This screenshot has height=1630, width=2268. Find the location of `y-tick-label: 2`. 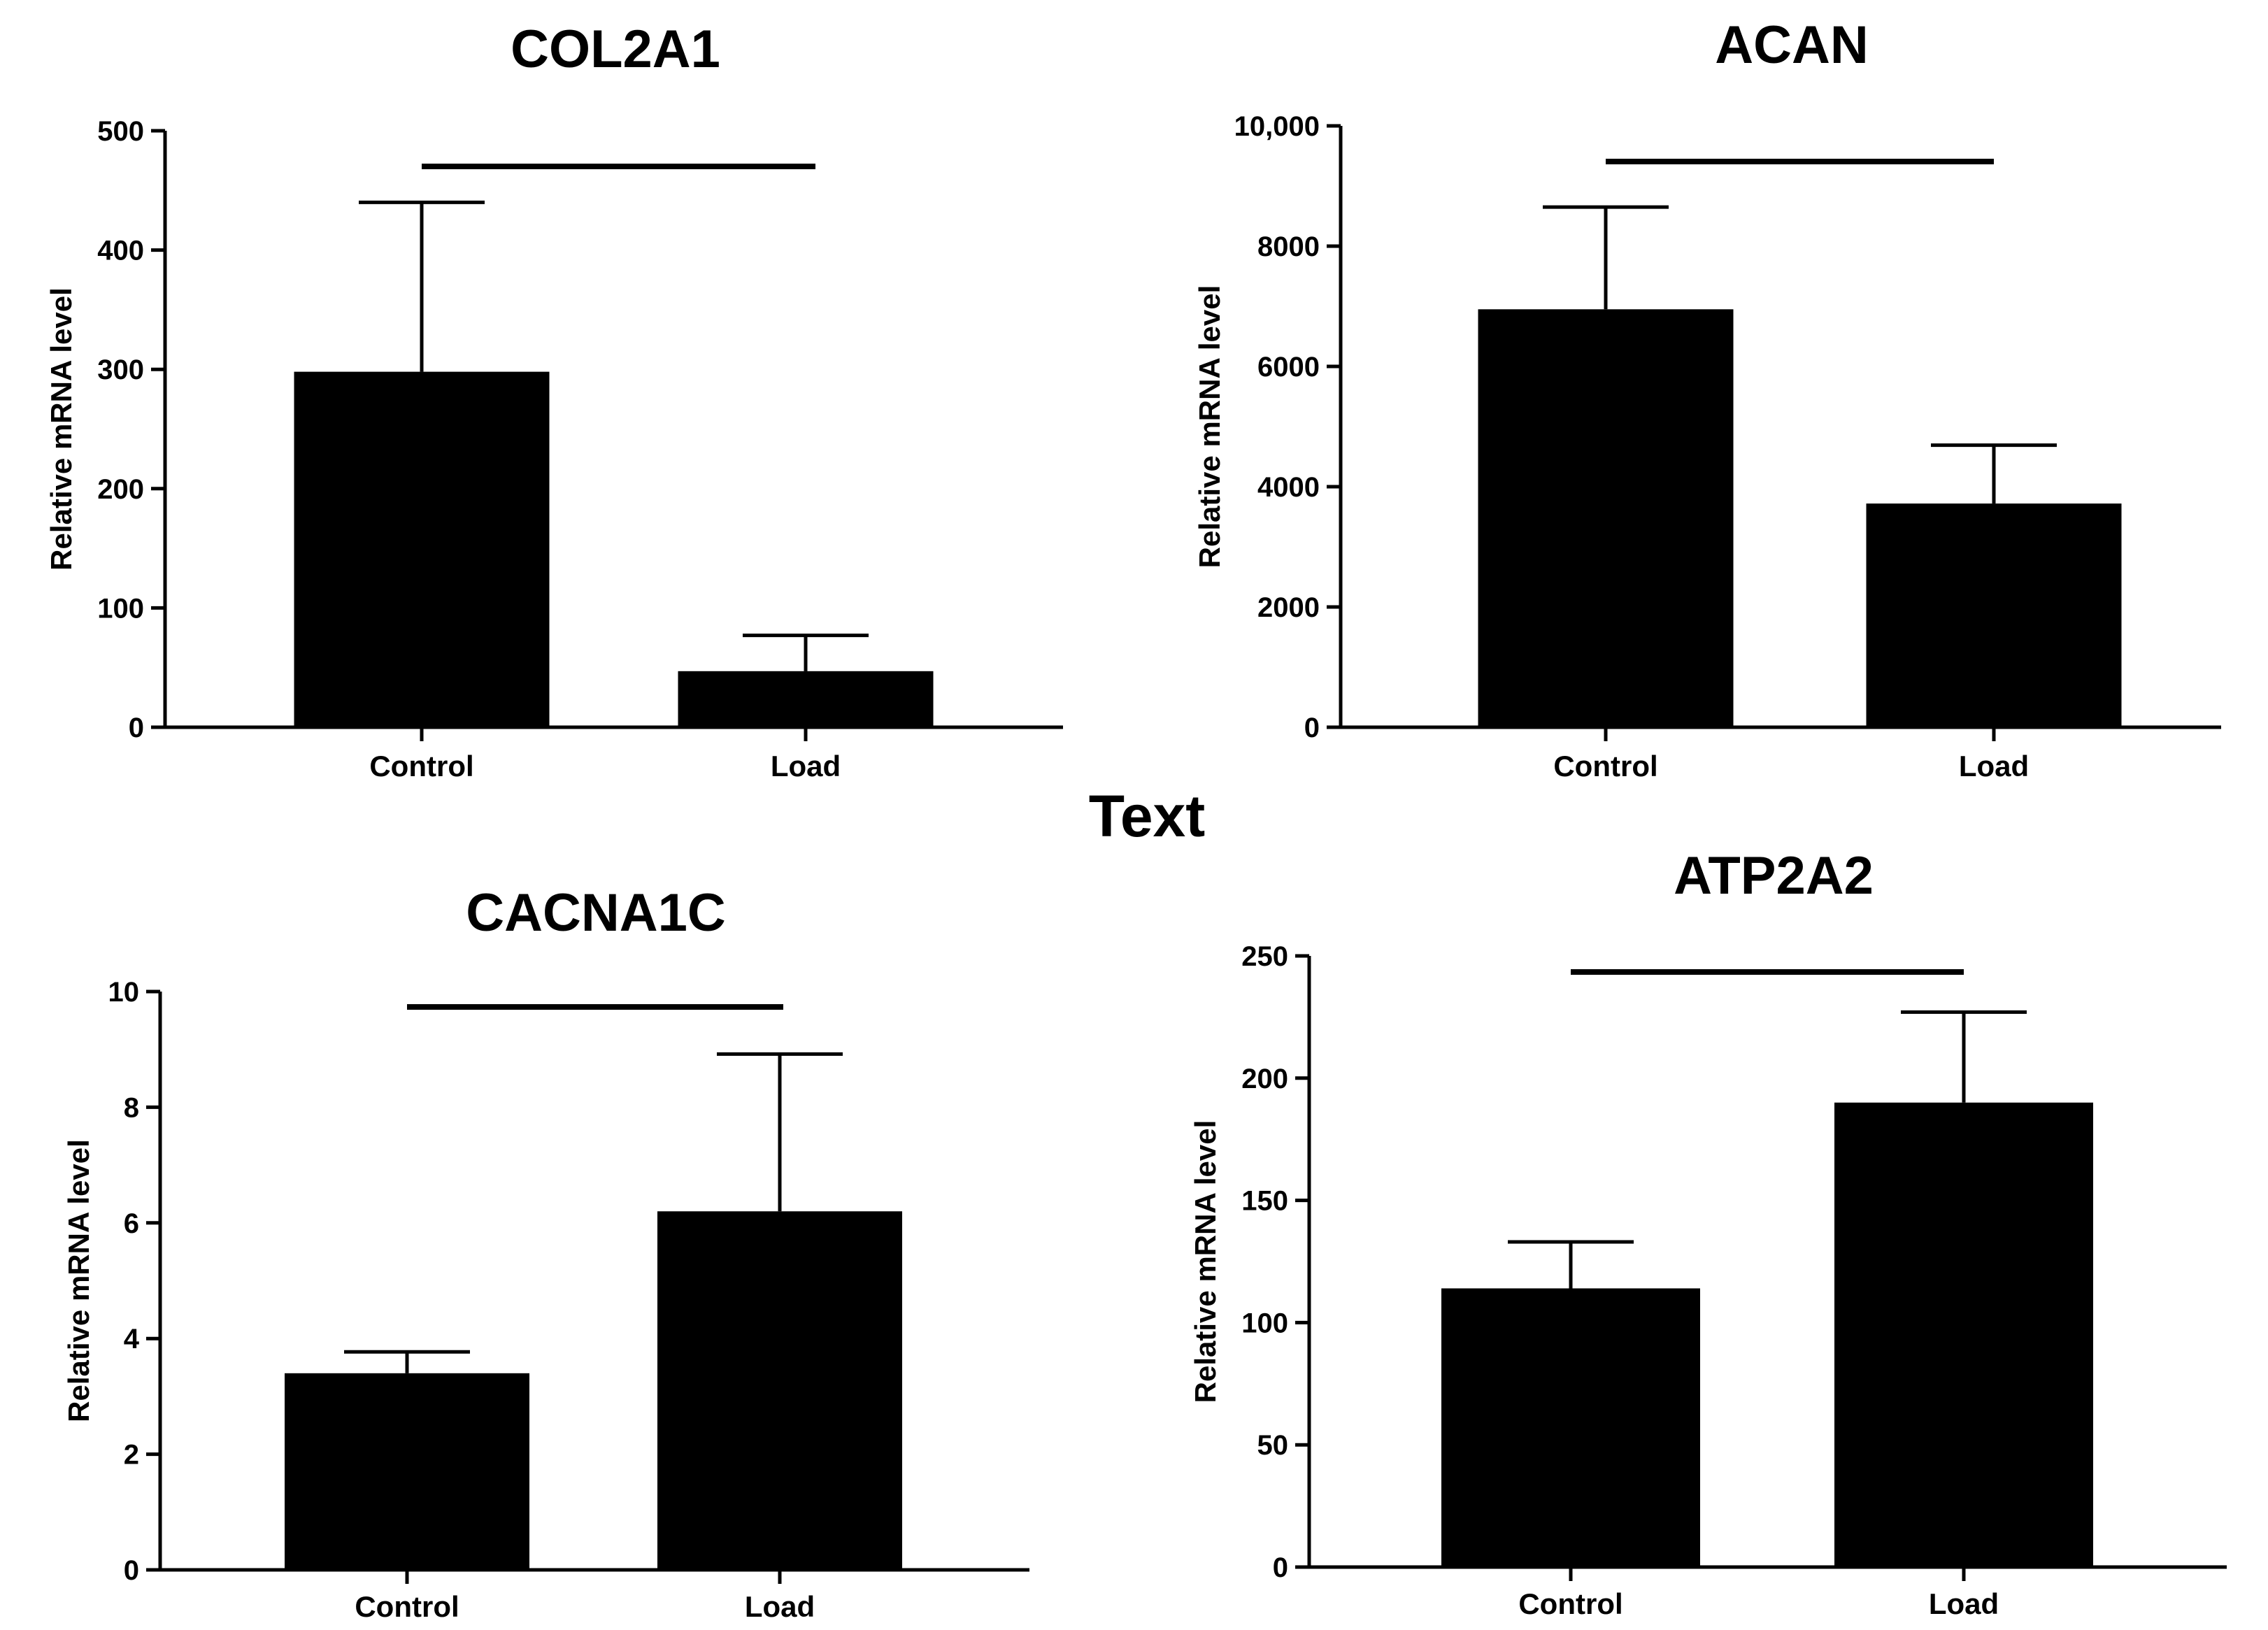

y-tick-label: 2 is located at coordinates (131, 1455).